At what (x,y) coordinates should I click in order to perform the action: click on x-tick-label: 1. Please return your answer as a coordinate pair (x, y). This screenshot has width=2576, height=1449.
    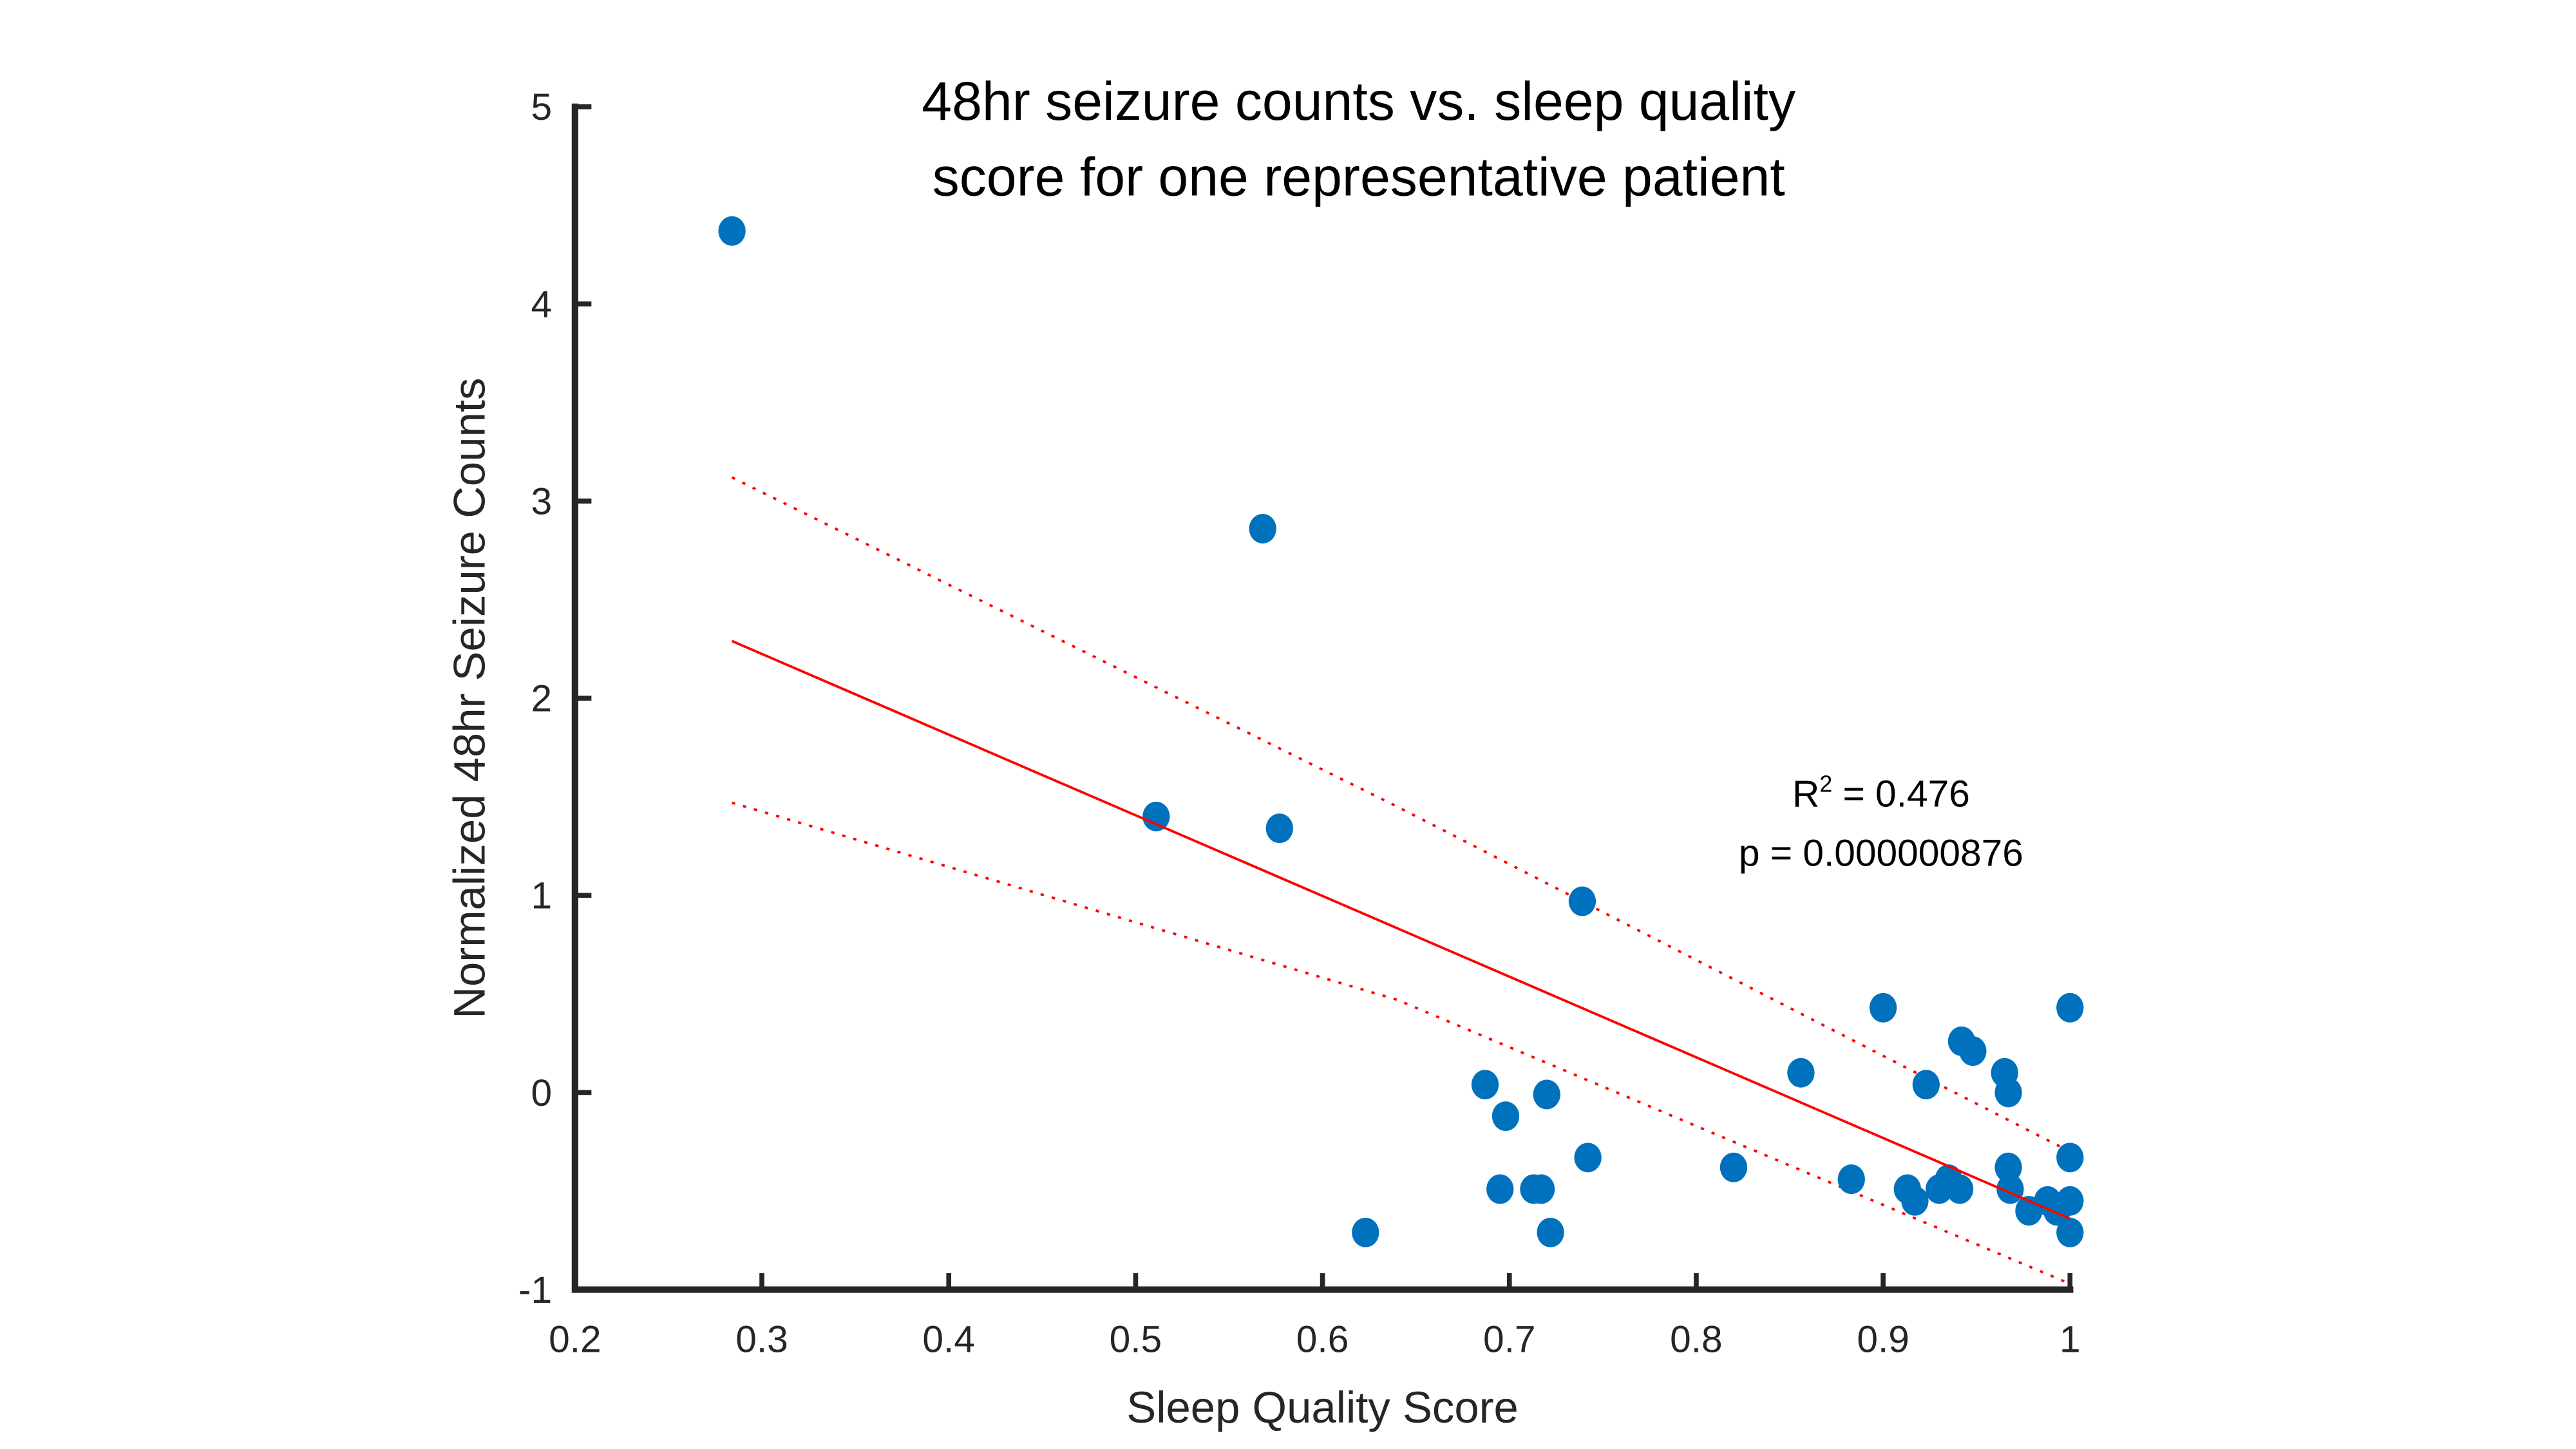
    Looking at the image, I should click on (2070, 1339).